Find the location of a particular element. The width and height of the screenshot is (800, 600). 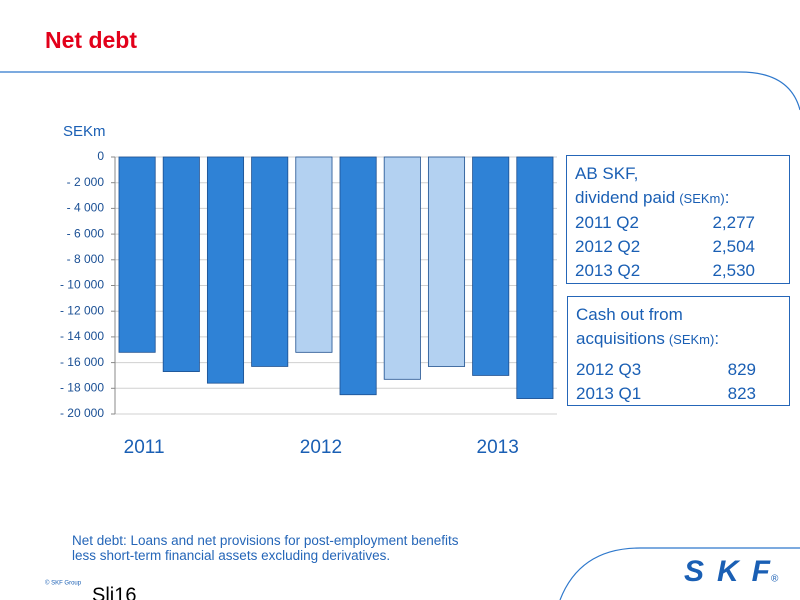

row-amount: 823 is located at coordinates (741, 393).